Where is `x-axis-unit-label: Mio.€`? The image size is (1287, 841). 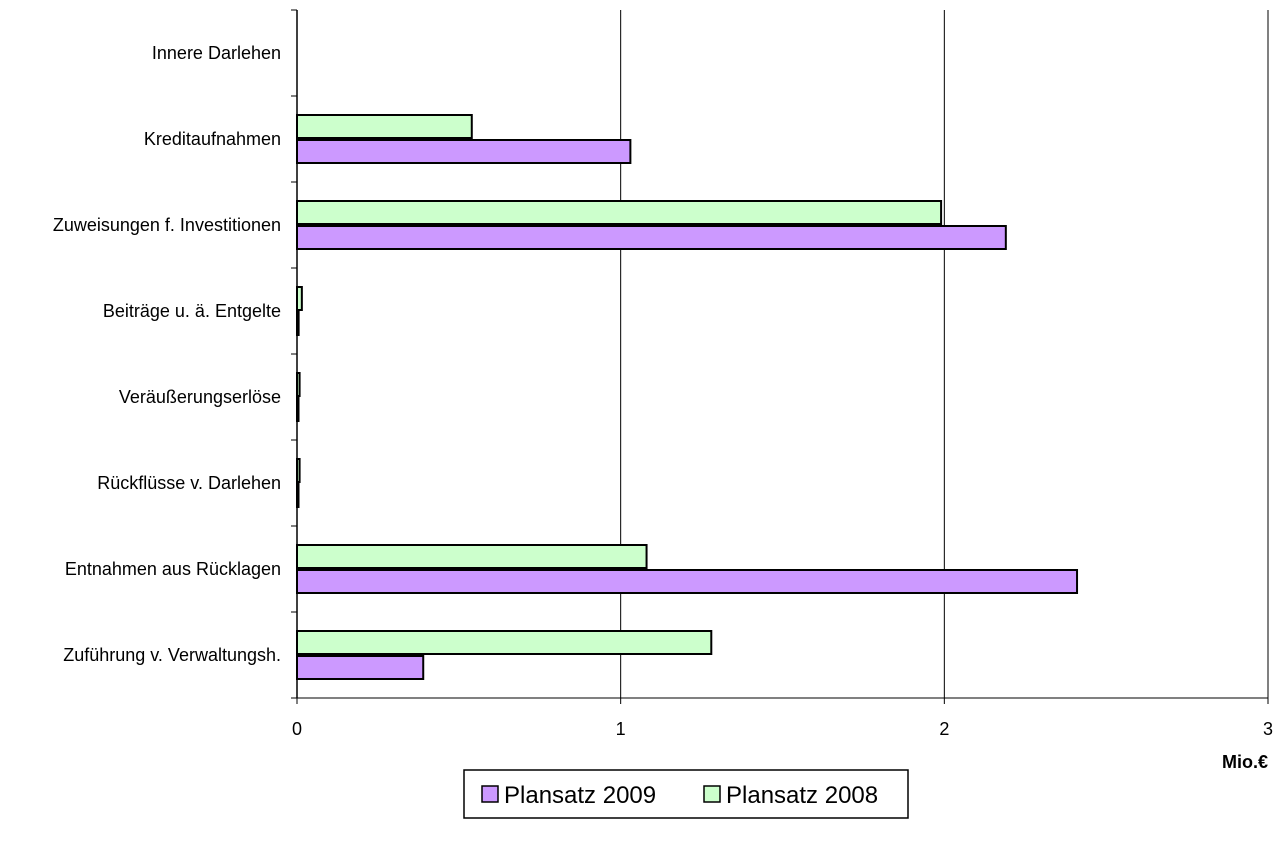
x-axis-unit-label: Mio.€ is located at coordinates (1245, 762).